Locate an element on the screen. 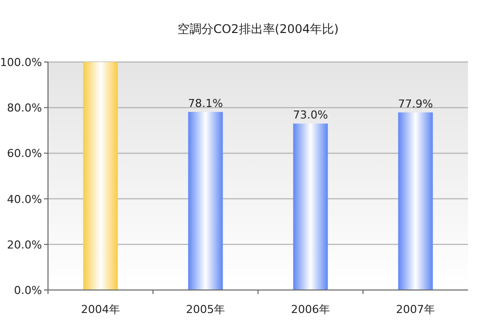 The image size is (480, 330). y-tick-label: 0.0% is located at coordinates (28, 290).